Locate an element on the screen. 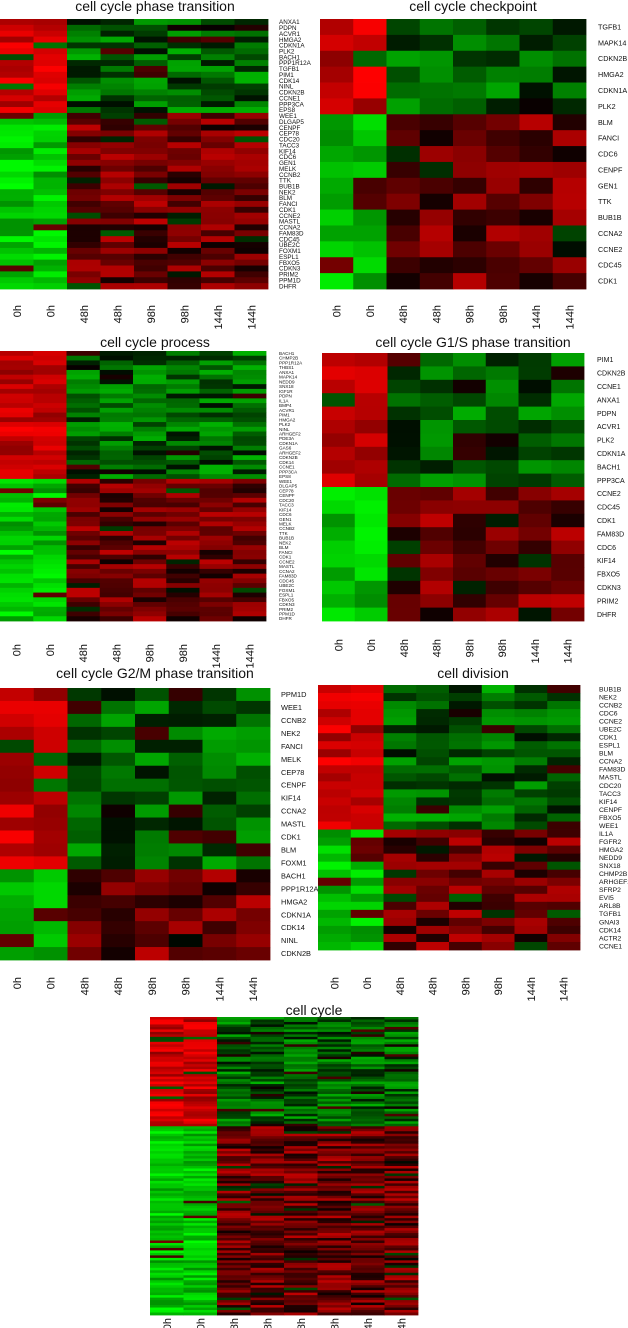  gene-label: GEN1 is located at coordinates (285, 519).